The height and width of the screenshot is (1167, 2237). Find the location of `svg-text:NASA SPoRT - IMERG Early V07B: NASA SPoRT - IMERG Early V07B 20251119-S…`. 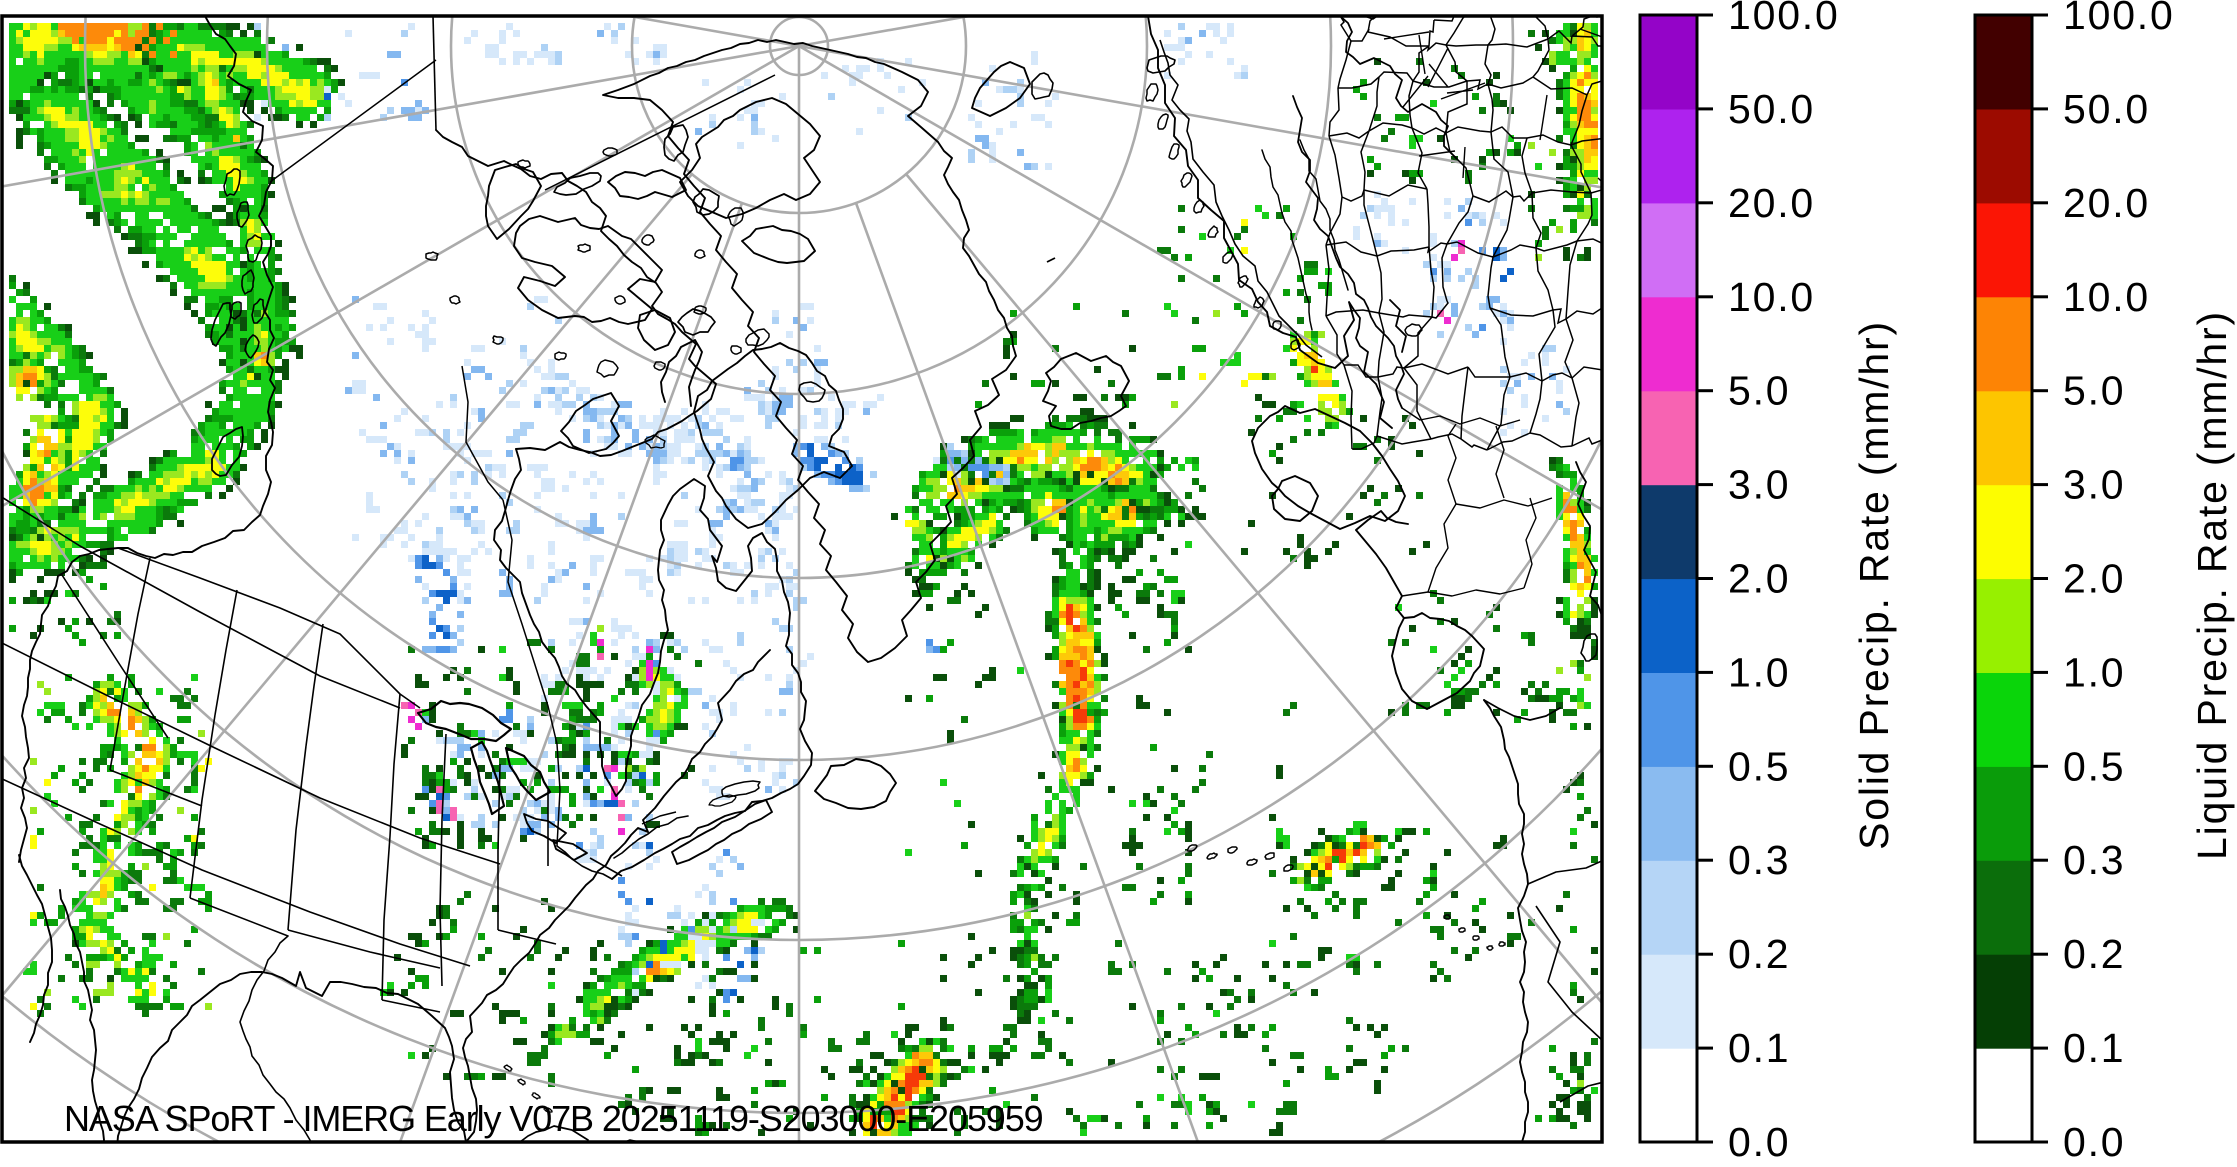

svg-text:NASA SPoRT - IMERG Early V07B: NASA SPoRT - IMERG Early V07B 20251119-S… is located at coordinates (553, 1118).